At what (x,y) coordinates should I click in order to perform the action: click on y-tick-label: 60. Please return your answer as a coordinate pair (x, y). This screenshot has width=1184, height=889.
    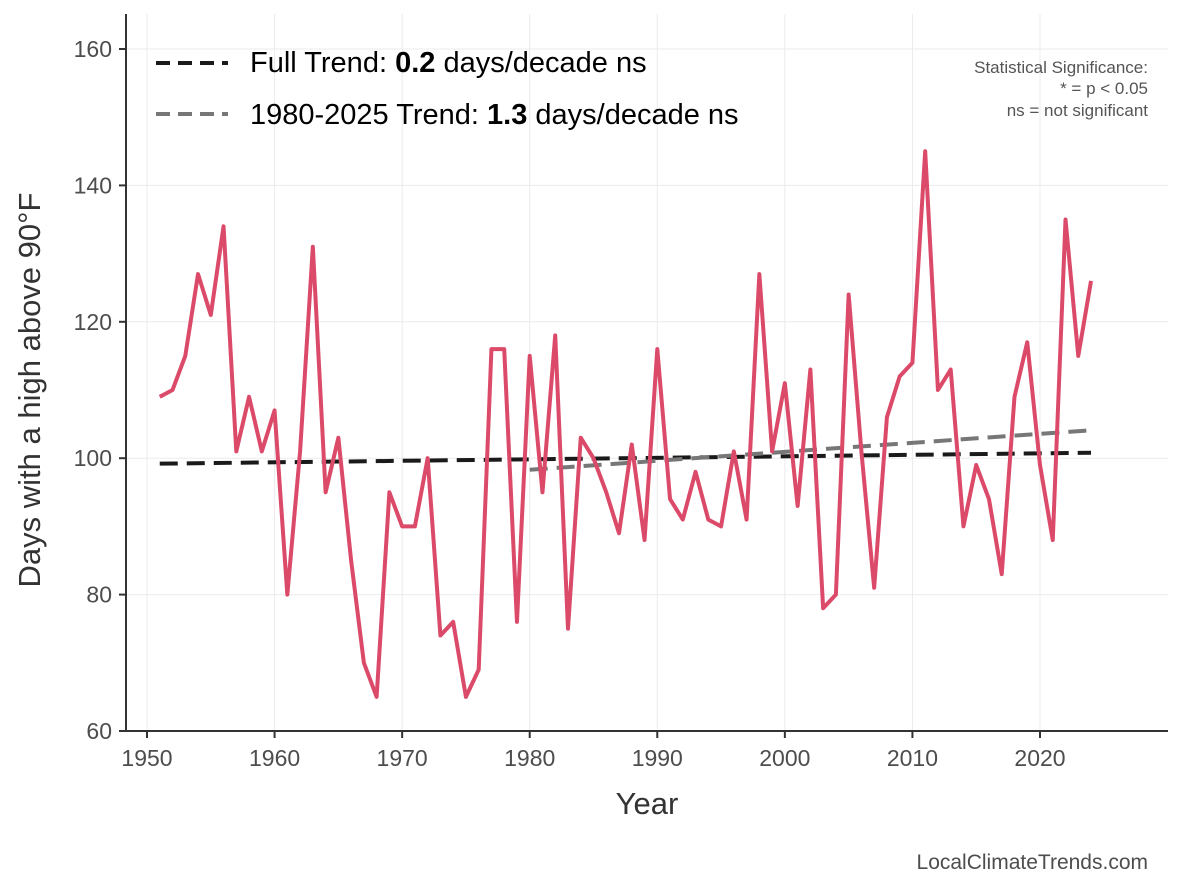
    Looking at the image, I should click on (99, 731).